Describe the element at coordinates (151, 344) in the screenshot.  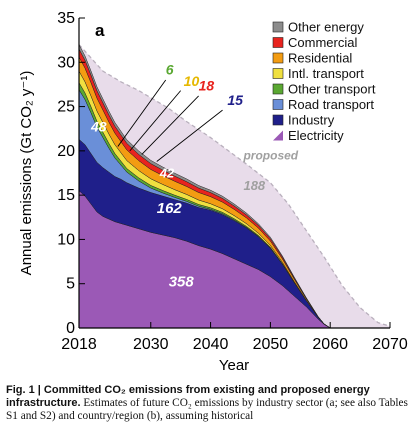
I see `x-tick-label-2030: 2030` at that location.